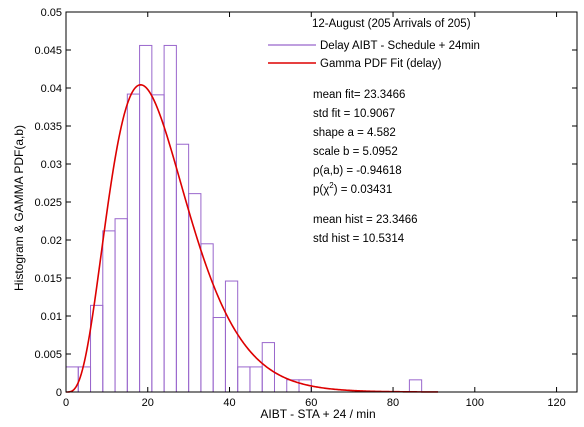  What do you see at coordinates (48, 203) in the screenshot?
I see `y-tick-label: 0.025` at bounding box center [48, 203].